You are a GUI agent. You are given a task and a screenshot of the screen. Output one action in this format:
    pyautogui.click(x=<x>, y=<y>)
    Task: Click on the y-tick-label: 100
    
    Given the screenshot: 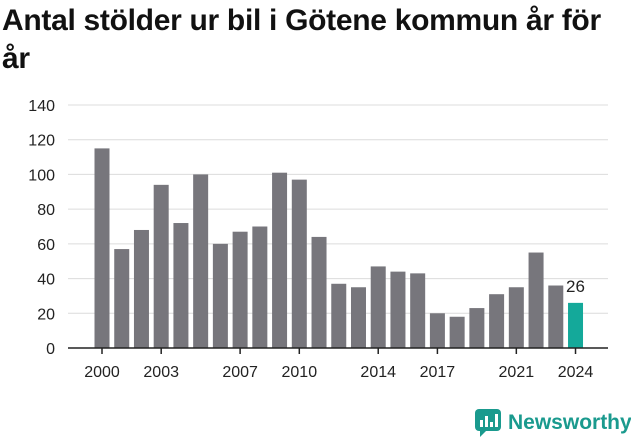 What is the action you would take?
    pyautogui.click(x=41, y=175)
    